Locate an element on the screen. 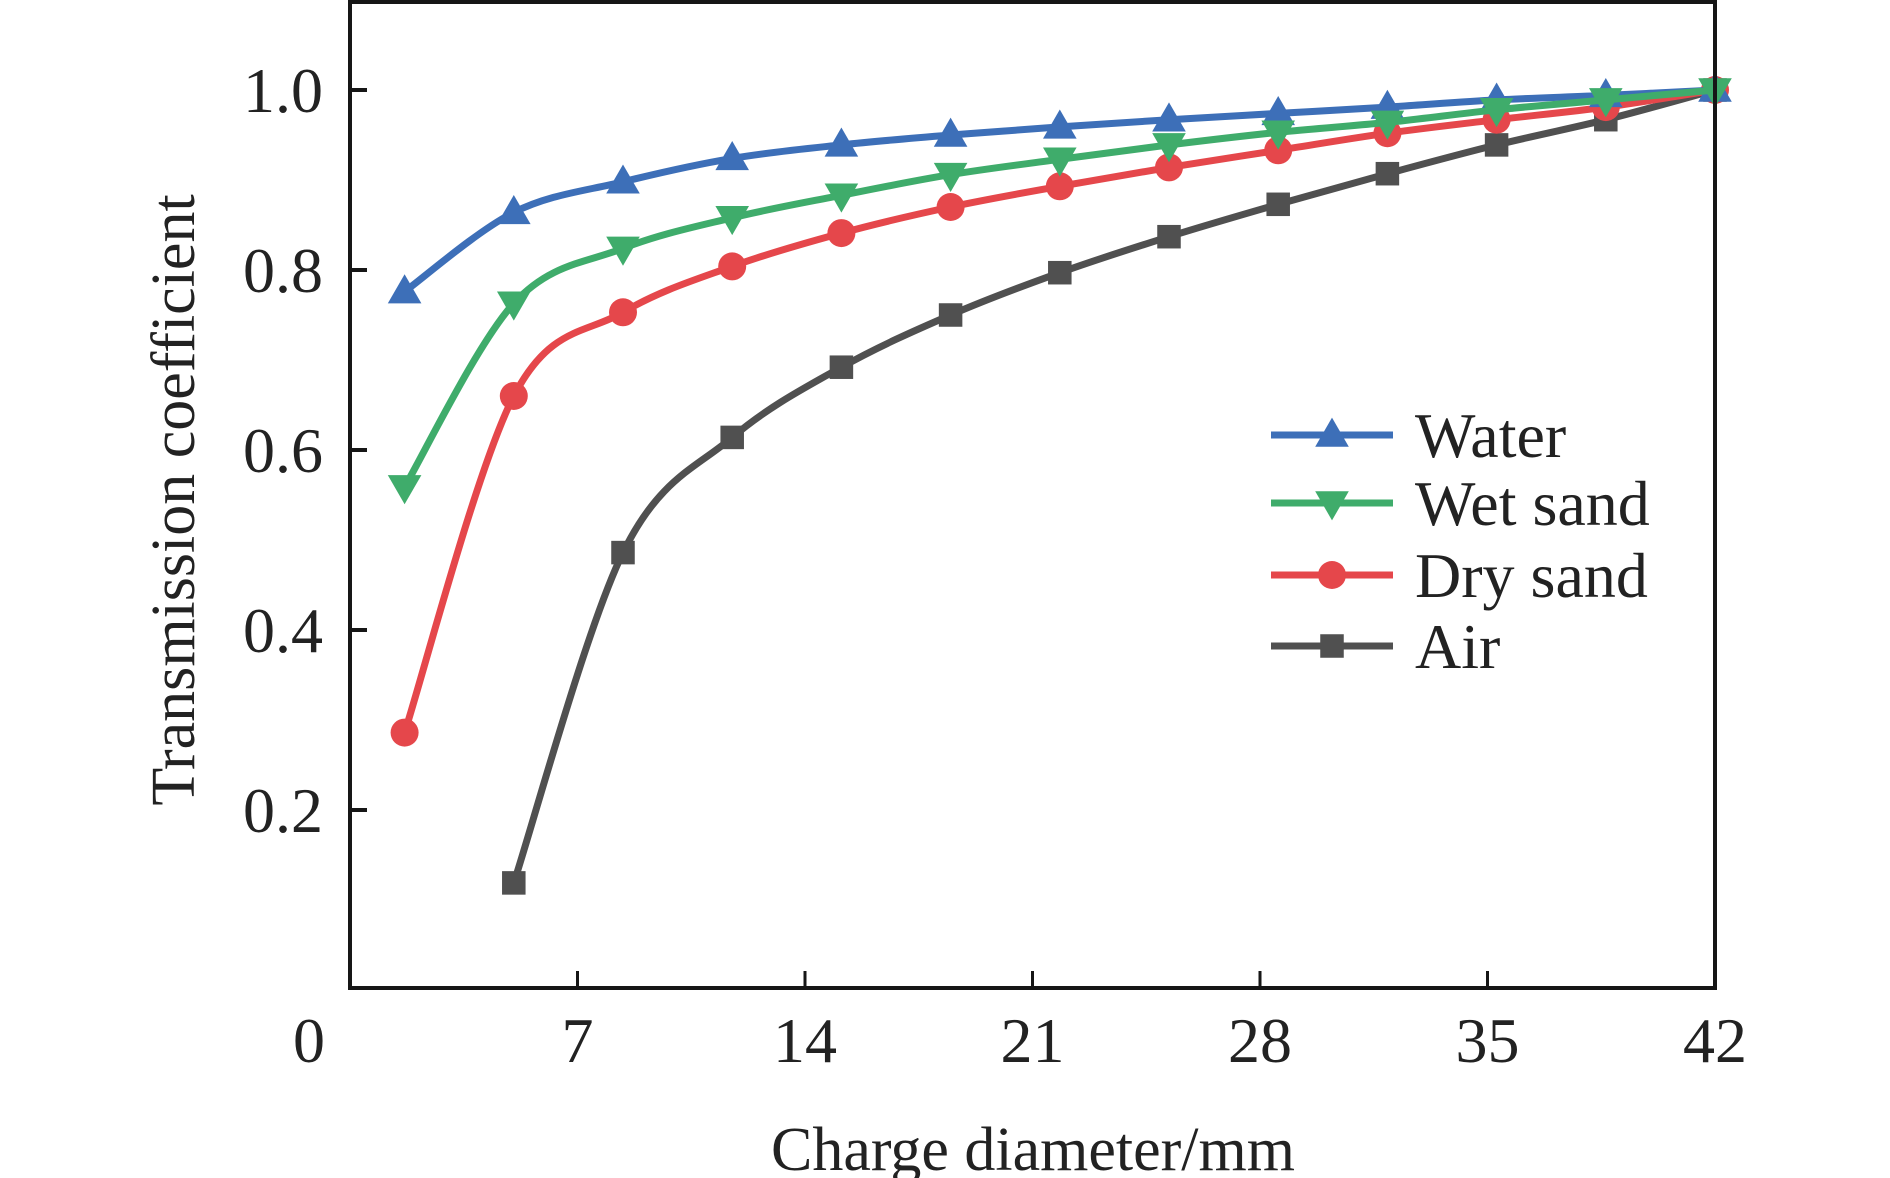 This screenshot has height=1178, width=1890. y-axis-ticks: 0.2 0.4 0.6 0.8 1.0 is located at coordinates (305, 450).